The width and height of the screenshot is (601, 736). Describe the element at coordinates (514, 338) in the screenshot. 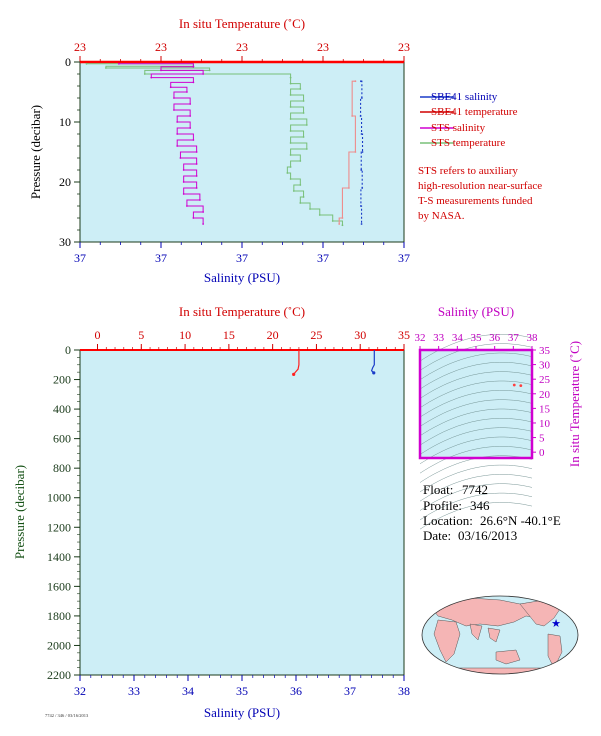

I see `ts-x-tick-label: 37` at that location.